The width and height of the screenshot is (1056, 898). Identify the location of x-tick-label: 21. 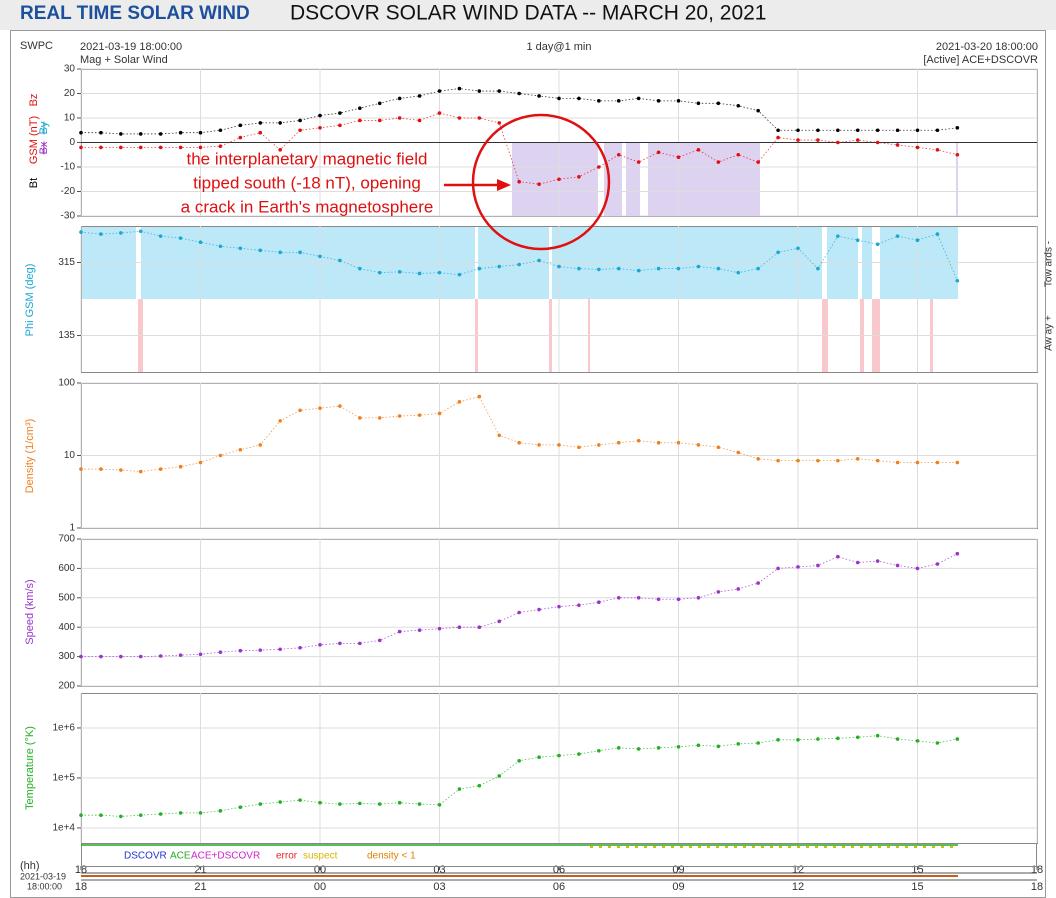
(200, 870).